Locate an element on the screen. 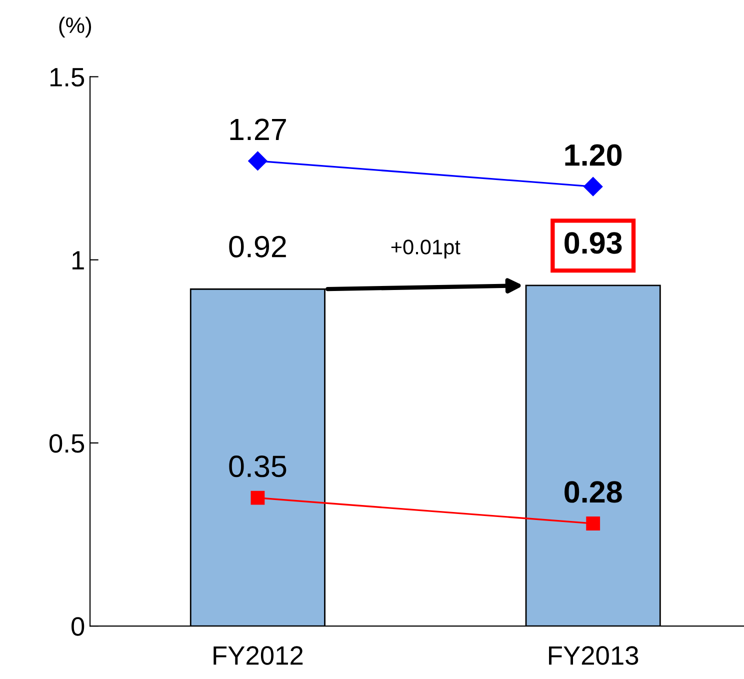 Image resolution: width=744 pixels, height=679 pixels. y-tick-label: 1 is located at coordinates (78, 260).